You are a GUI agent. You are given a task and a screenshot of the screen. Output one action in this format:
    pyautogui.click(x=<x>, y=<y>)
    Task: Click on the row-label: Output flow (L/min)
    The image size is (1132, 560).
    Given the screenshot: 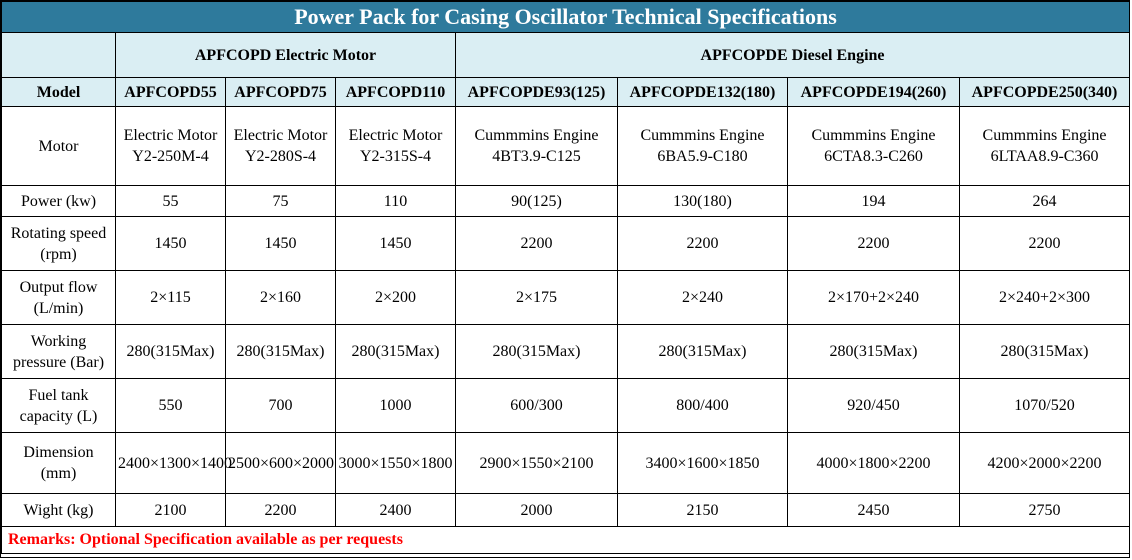 What is the action you would take?
    pyautogui.click(x=58, y=297)
    